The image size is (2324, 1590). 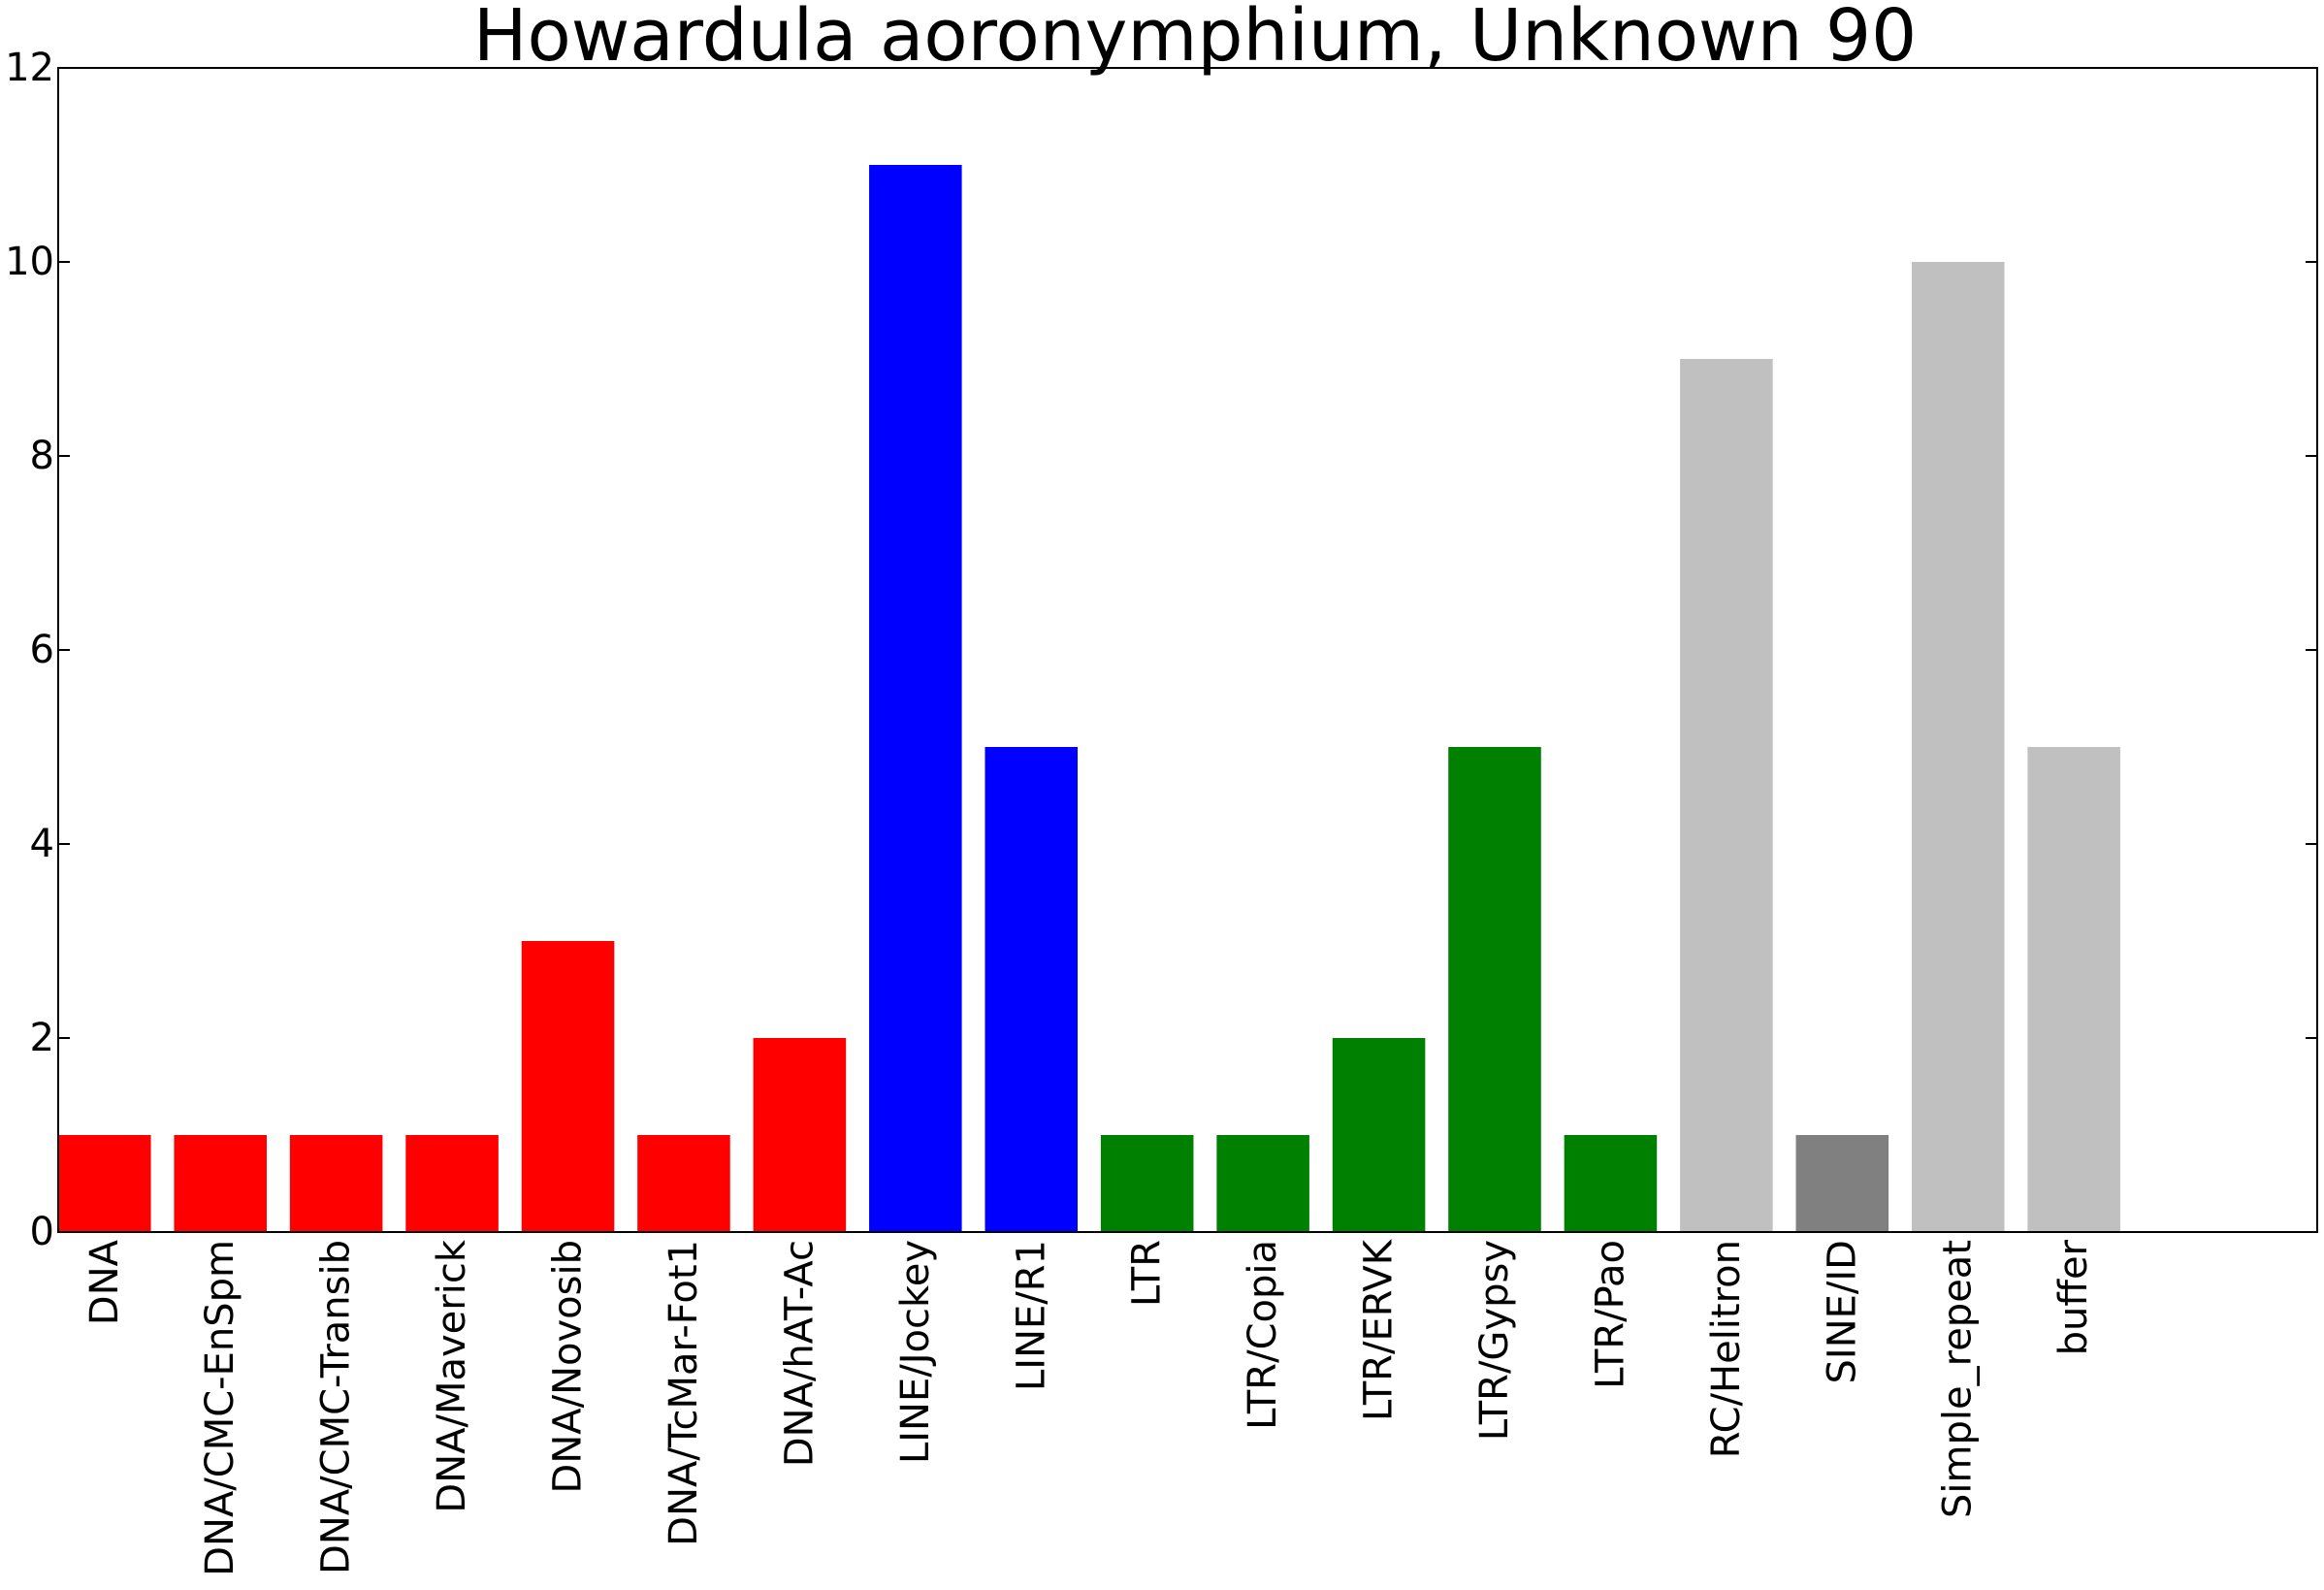 I want to click on chart-title: Howardula aoronymphium, Unknown 90, so click(x=1195, y=39).